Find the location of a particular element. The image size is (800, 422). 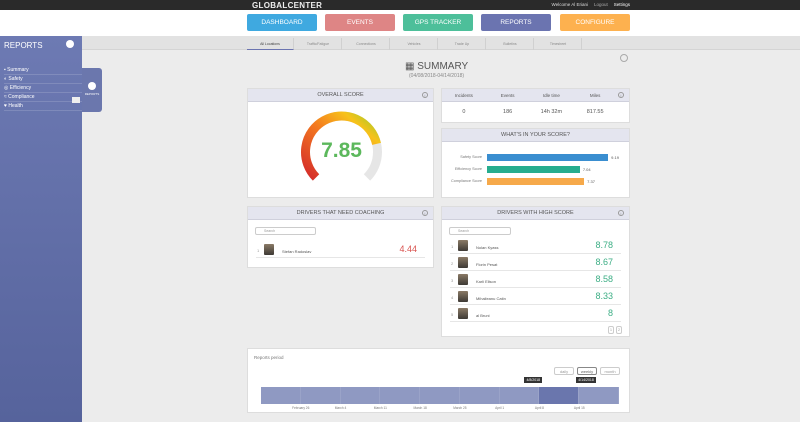

driver-name: Stefan Radoslav is located at coordinates (297, 251).